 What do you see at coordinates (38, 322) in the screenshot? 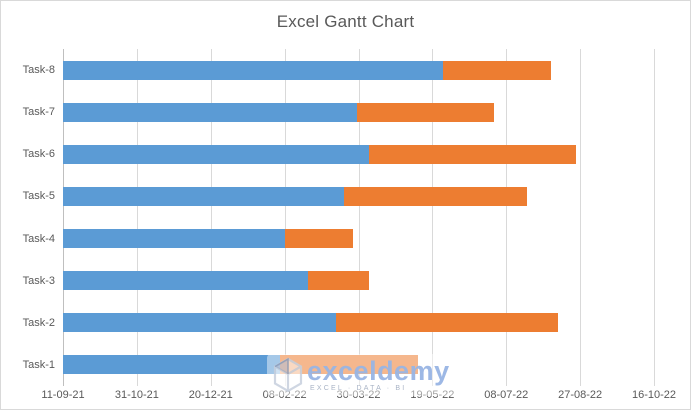
I see `category-axis-tick-label: Task-2` at bounding box center [38, 322].